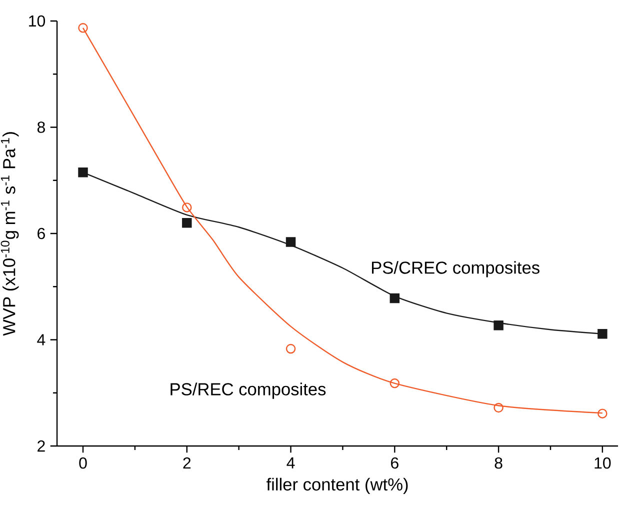 The image size is (644, 507). Describe the element at coordinates (394, 463) in the screenshot. I see `x-tick-label: 6` at that location.